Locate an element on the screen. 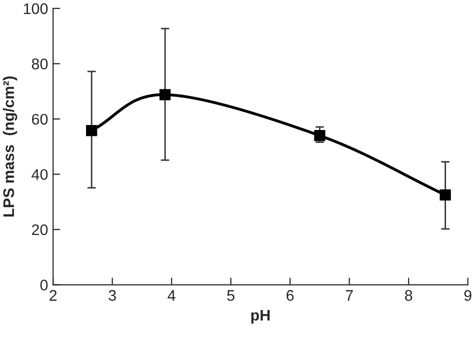 The width and height of the screenshot is (474, 337). x-tick-label: 8 is located at coordinates (408, 295).